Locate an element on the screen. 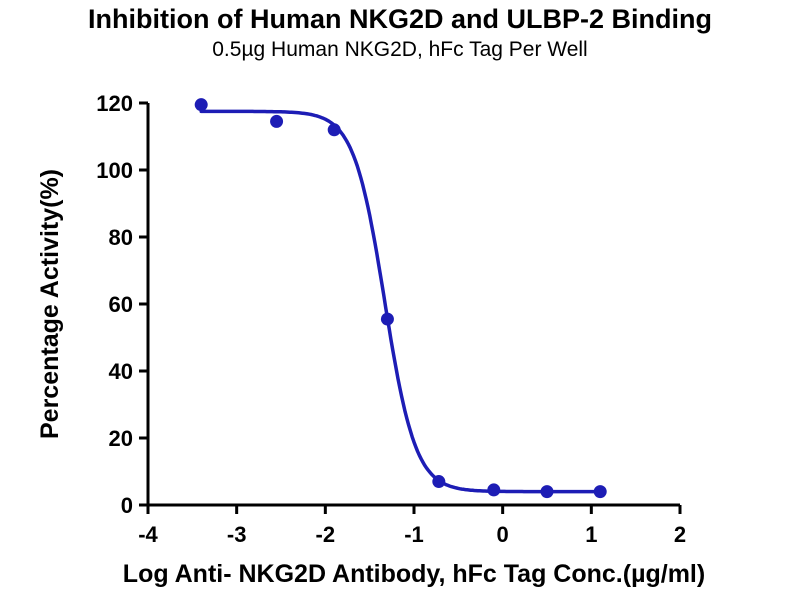  x-tick-label: 1 is located at coordinates (591, 534).